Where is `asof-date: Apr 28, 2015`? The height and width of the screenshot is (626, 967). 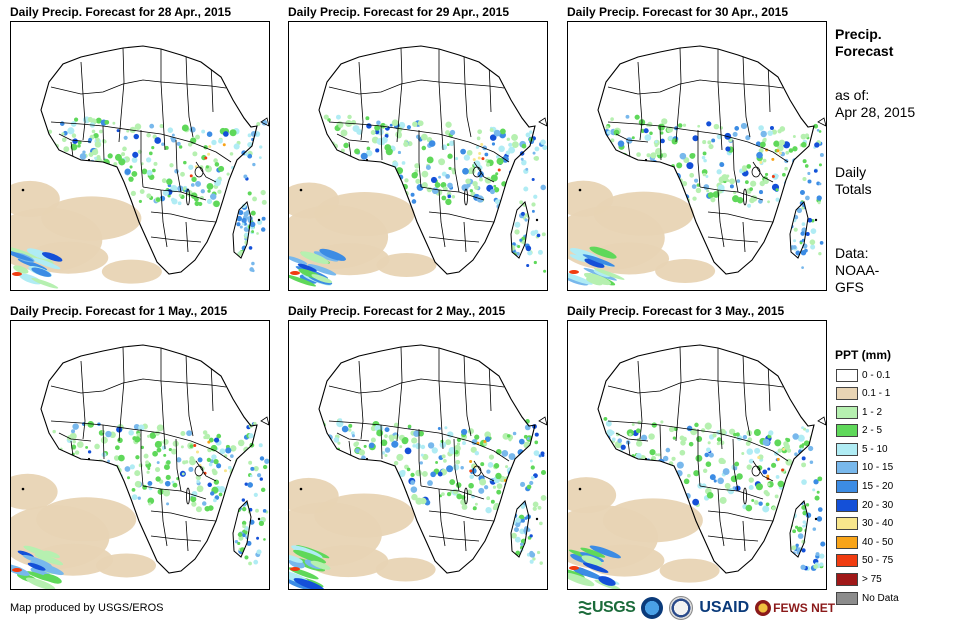 asof-date: Apr 28, 2015 is located at coordinates (875, 112).